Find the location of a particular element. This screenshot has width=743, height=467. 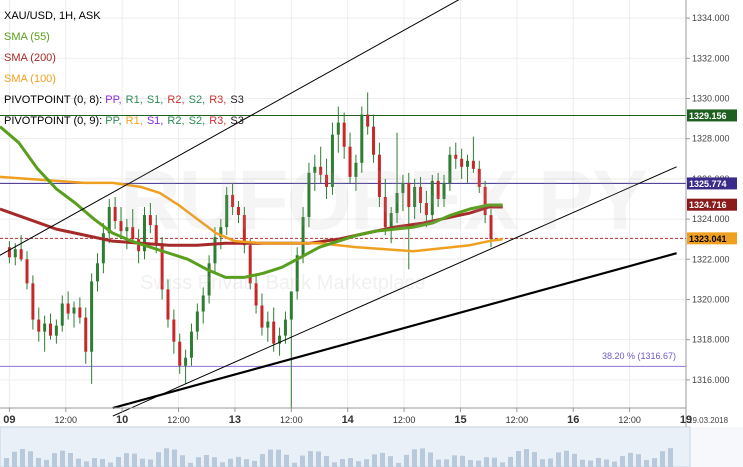

x-tick-label-9: 12:00 is located at coordinates (517, 420).